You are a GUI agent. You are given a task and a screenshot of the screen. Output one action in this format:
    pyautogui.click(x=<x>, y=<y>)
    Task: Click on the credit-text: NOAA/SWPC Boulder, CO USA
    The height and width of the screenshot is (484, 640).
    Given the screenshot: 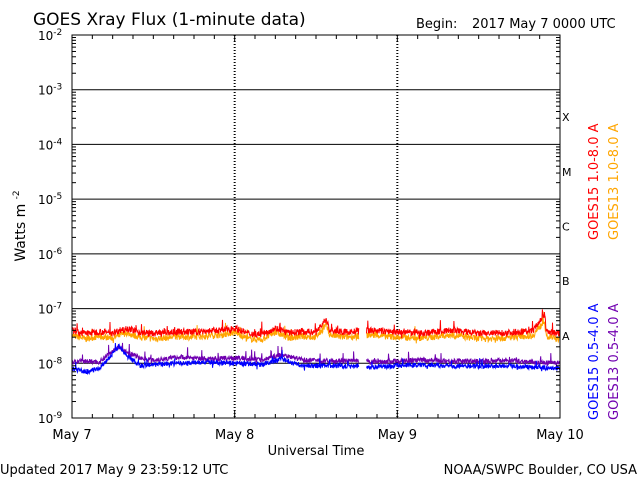 What is the action you would take?
    pyautogui.click(x=540, y=470)
    